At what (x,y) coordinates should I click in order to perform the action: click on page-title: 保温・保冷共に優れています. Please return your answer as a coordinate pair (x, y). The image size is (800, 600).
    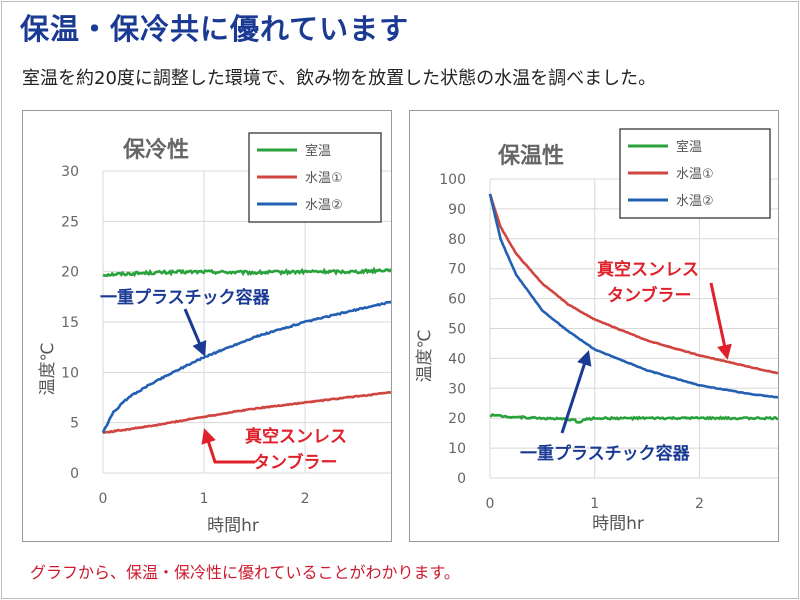
    Looking at the image, I should click on (215, 29).